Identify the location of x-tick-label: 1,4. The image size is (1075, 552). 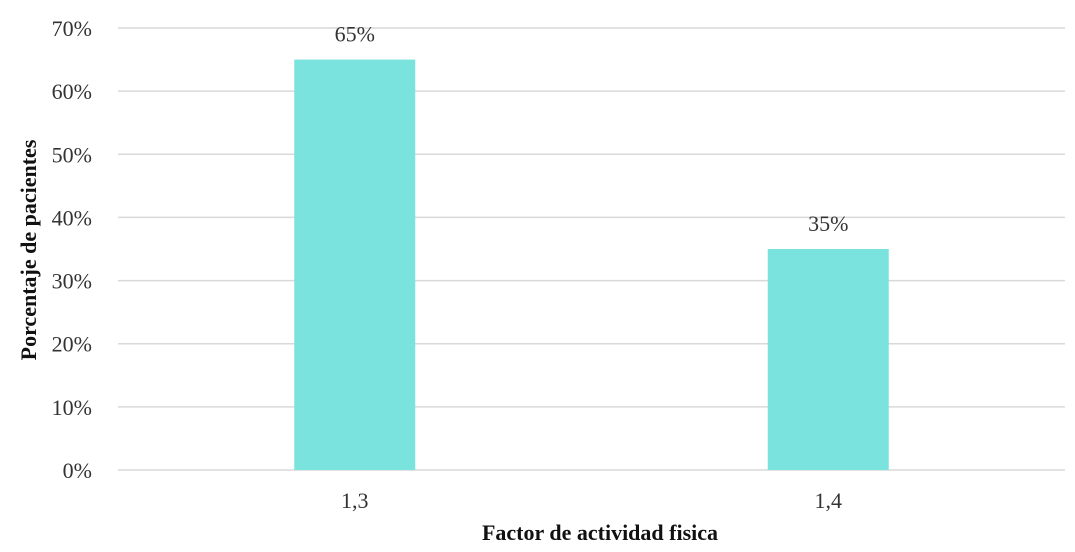
(829, 500).